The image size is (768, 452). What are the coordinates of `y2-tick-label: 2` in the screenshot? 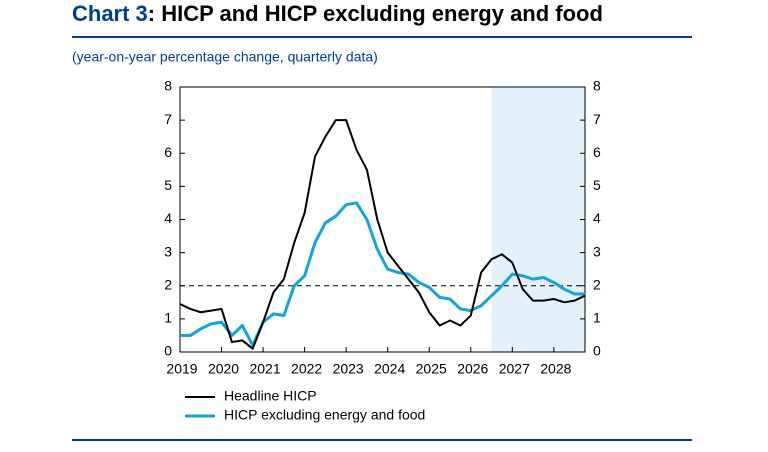 It's located at (597, 284).